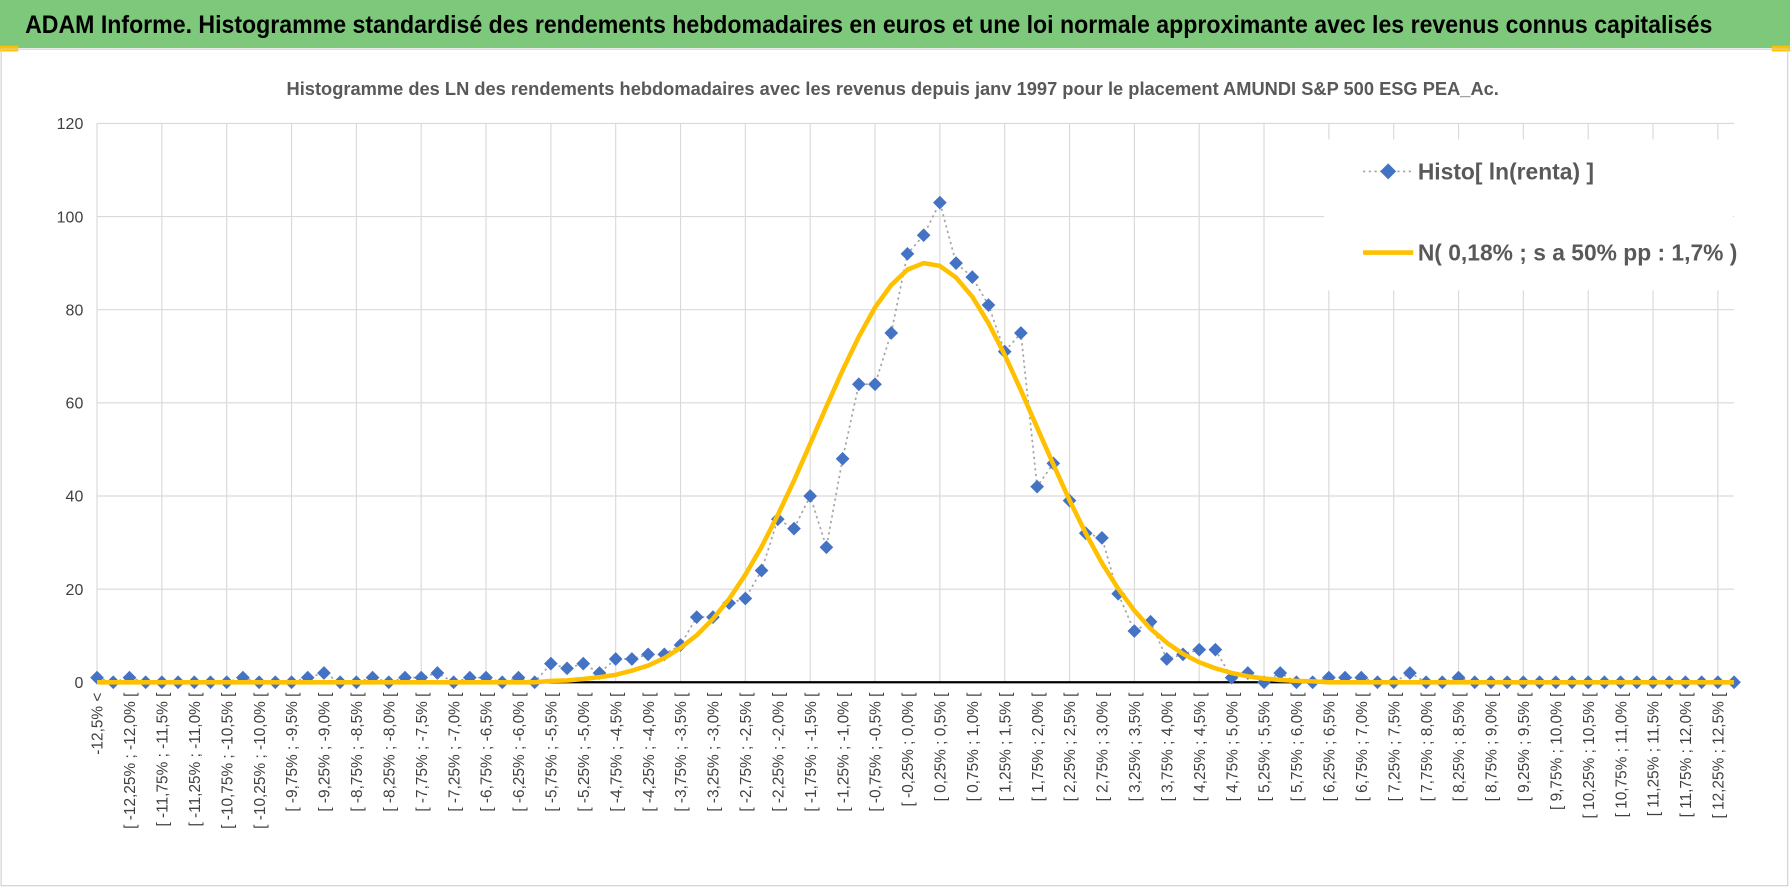  I want to click on x-tick-label: [ -1,75% ; -1,5% [, so click(811, 752).